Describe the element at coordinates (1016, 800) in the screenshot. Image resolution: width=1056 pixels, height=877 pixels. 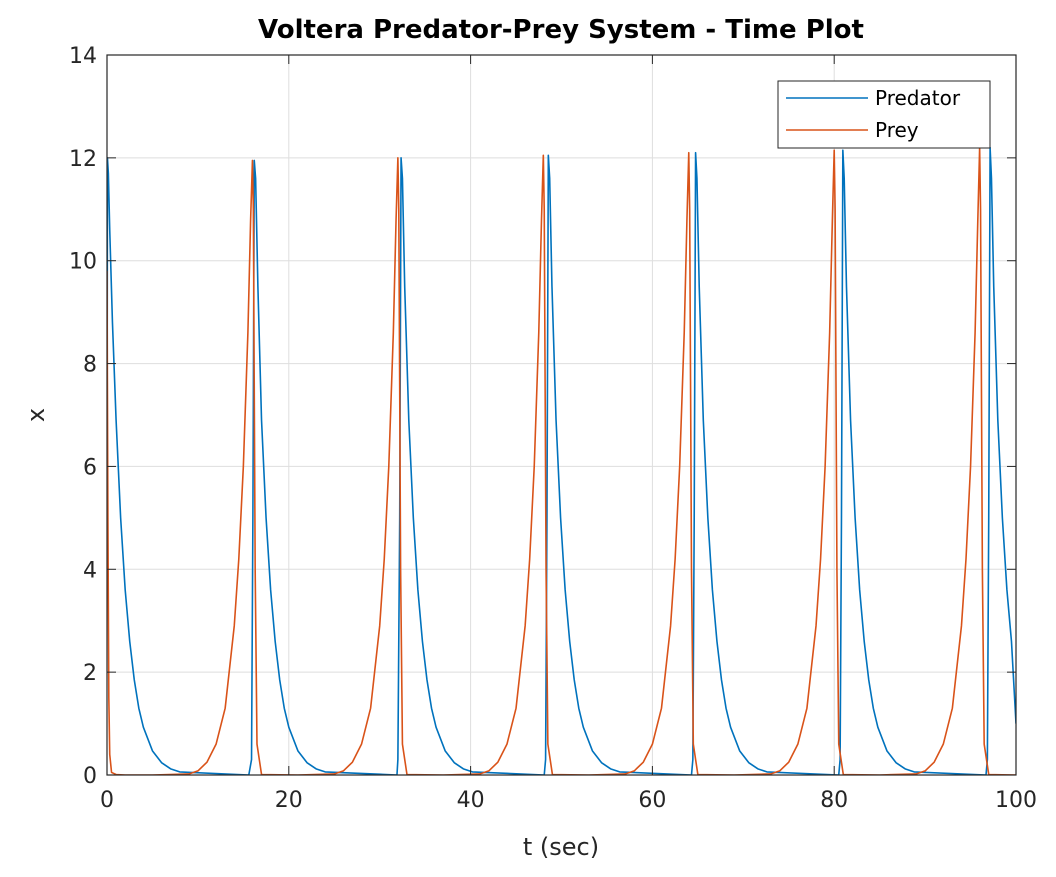
I see `x-tick-label: 100` at that location.